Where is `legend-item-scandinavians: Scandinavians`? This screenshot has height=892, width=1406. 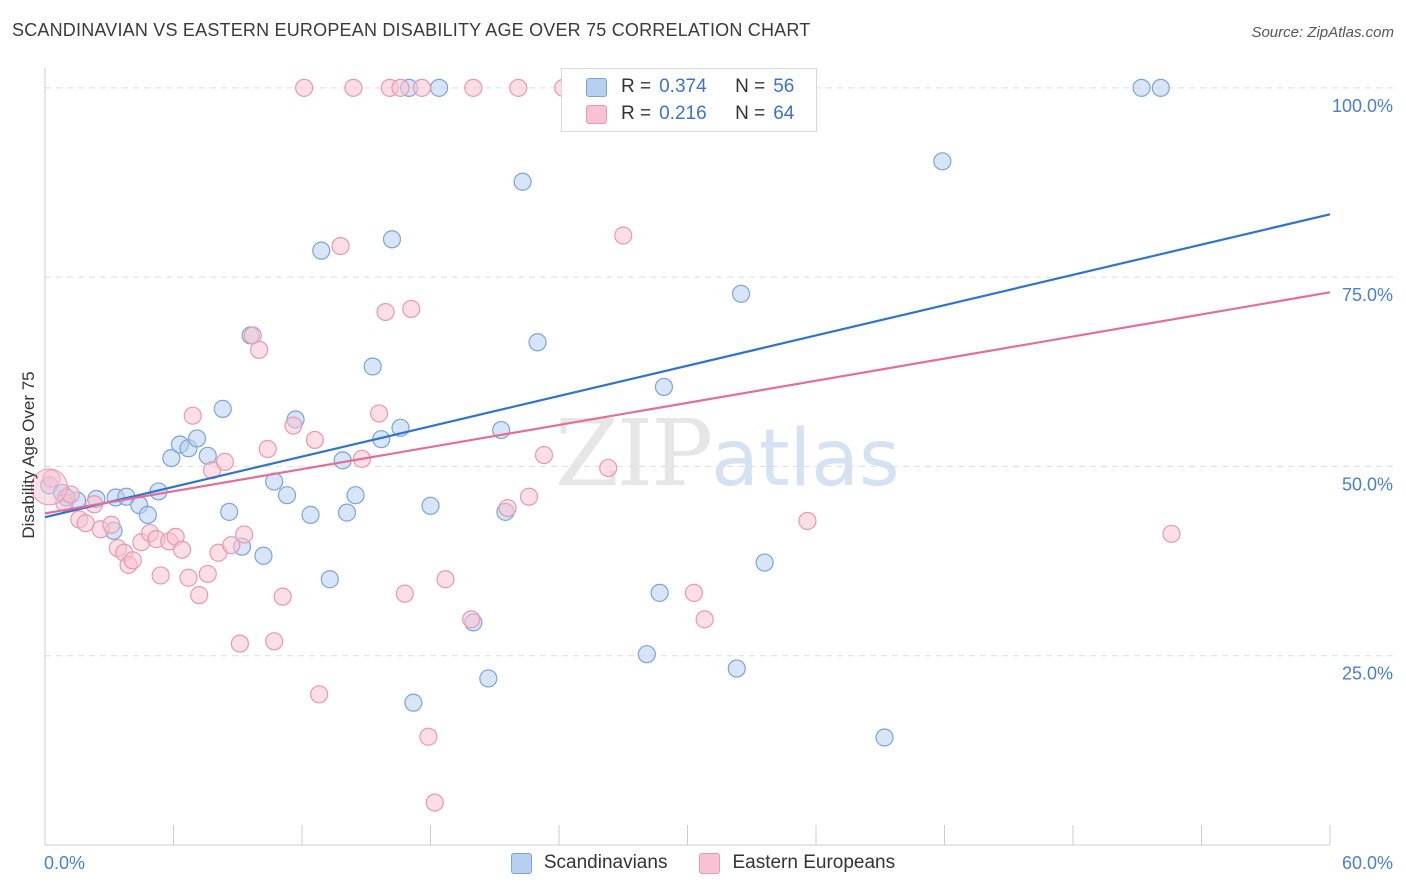 legend-item-scandinavians: Scandinavians is located at coordinates (589, 863).